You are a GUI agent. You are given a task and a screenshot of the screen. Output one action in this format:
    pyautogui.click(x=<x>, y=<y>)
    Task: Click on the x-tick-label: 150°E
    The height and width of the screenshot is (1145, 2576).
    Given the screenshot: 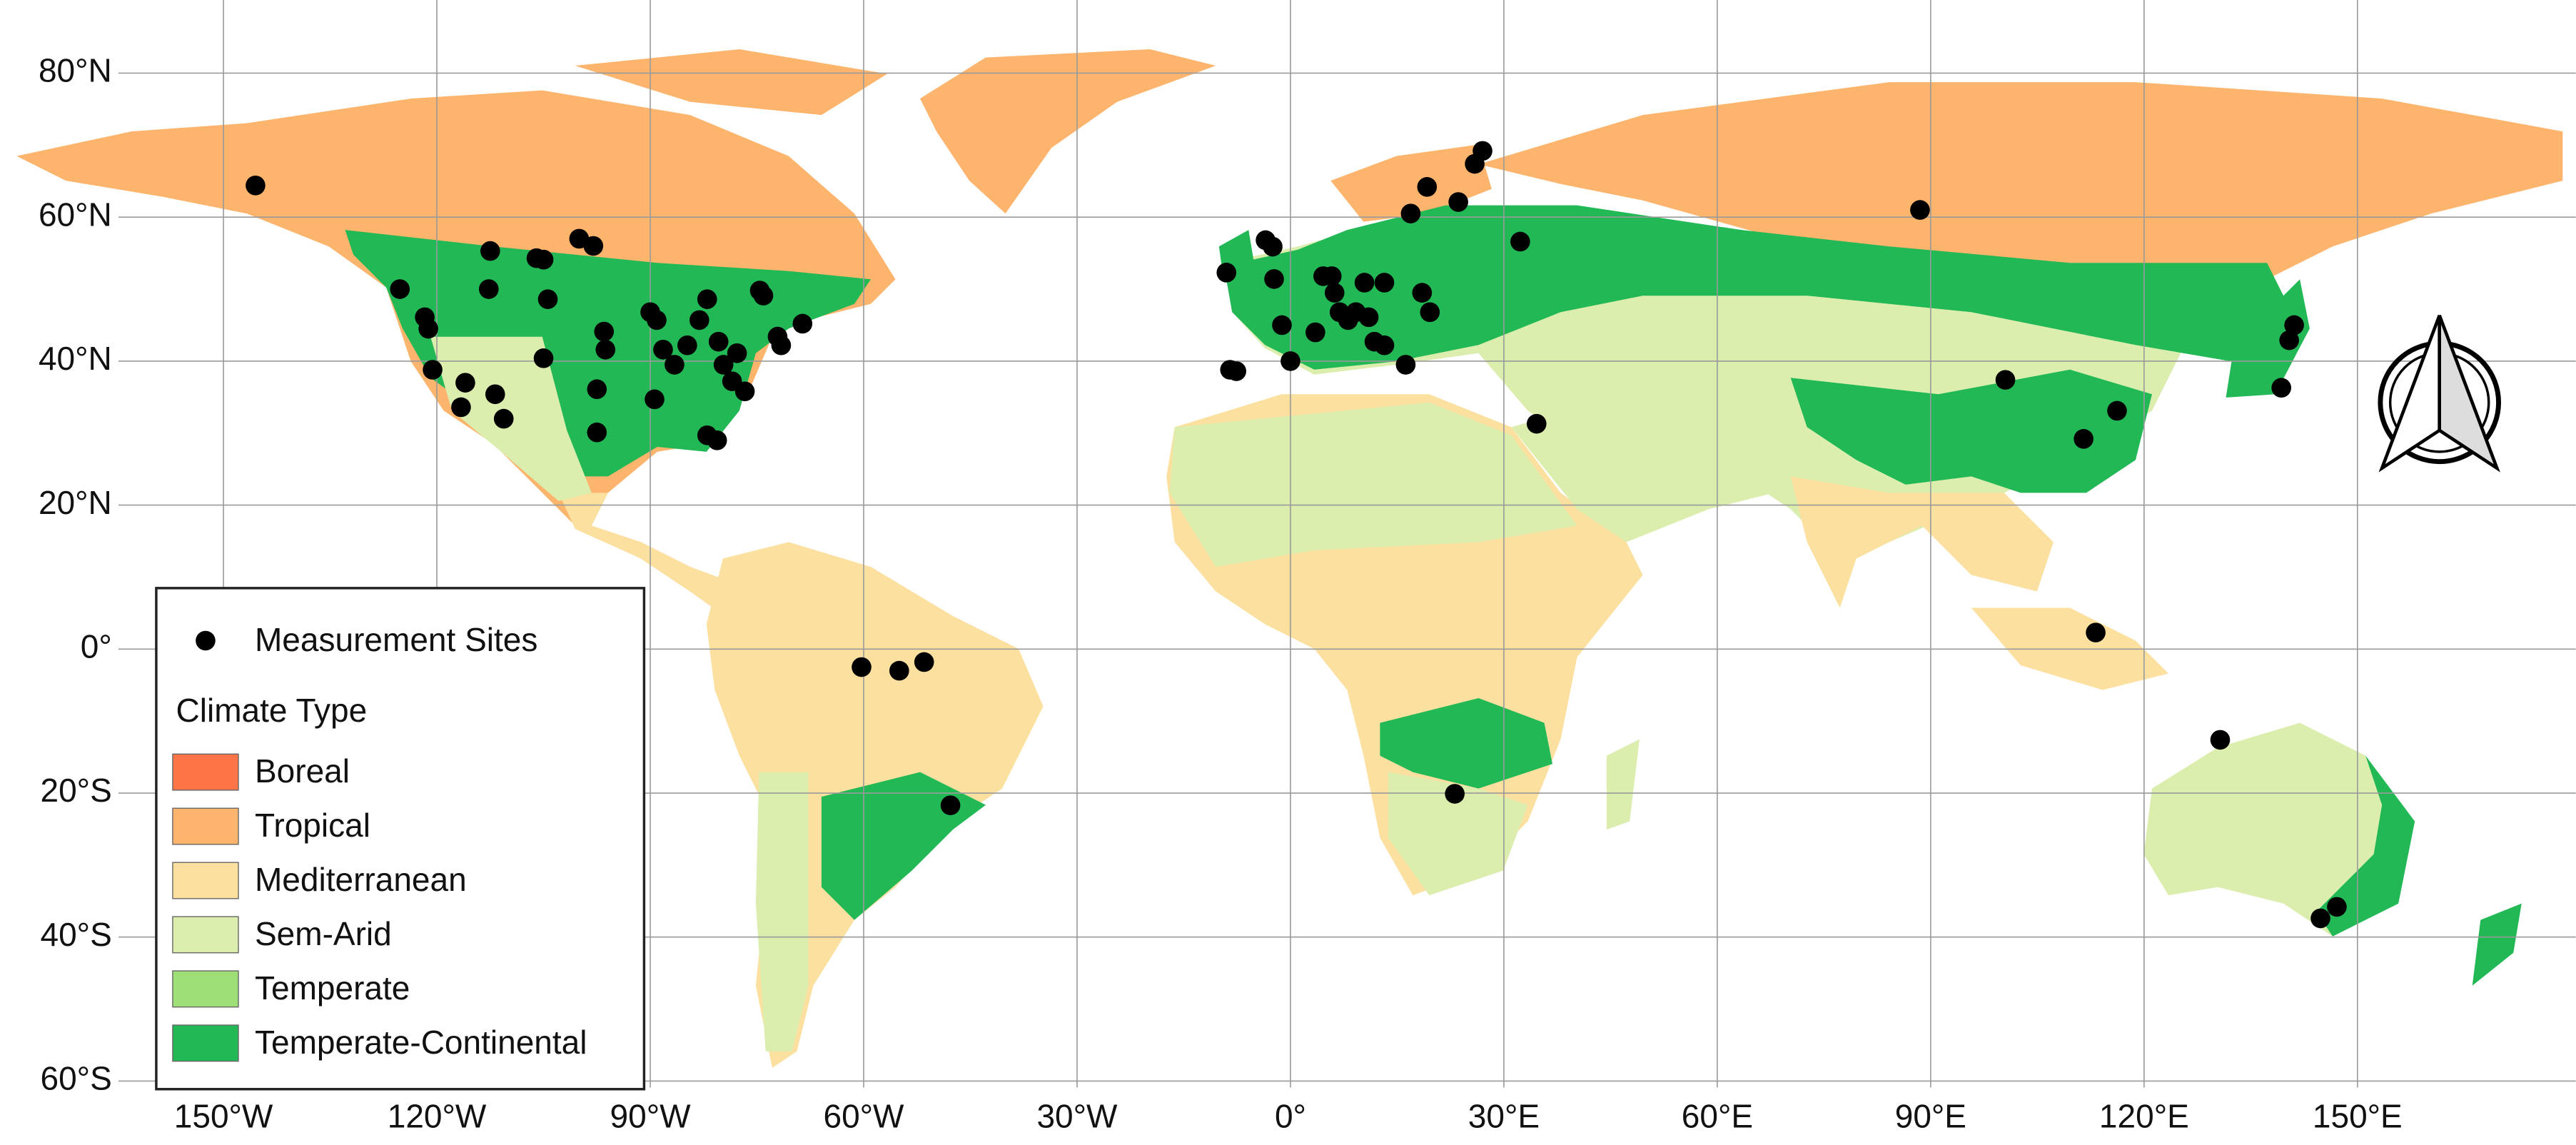 What is the action you would take?
    pyautogui.click(x=2358, y=1115)
    